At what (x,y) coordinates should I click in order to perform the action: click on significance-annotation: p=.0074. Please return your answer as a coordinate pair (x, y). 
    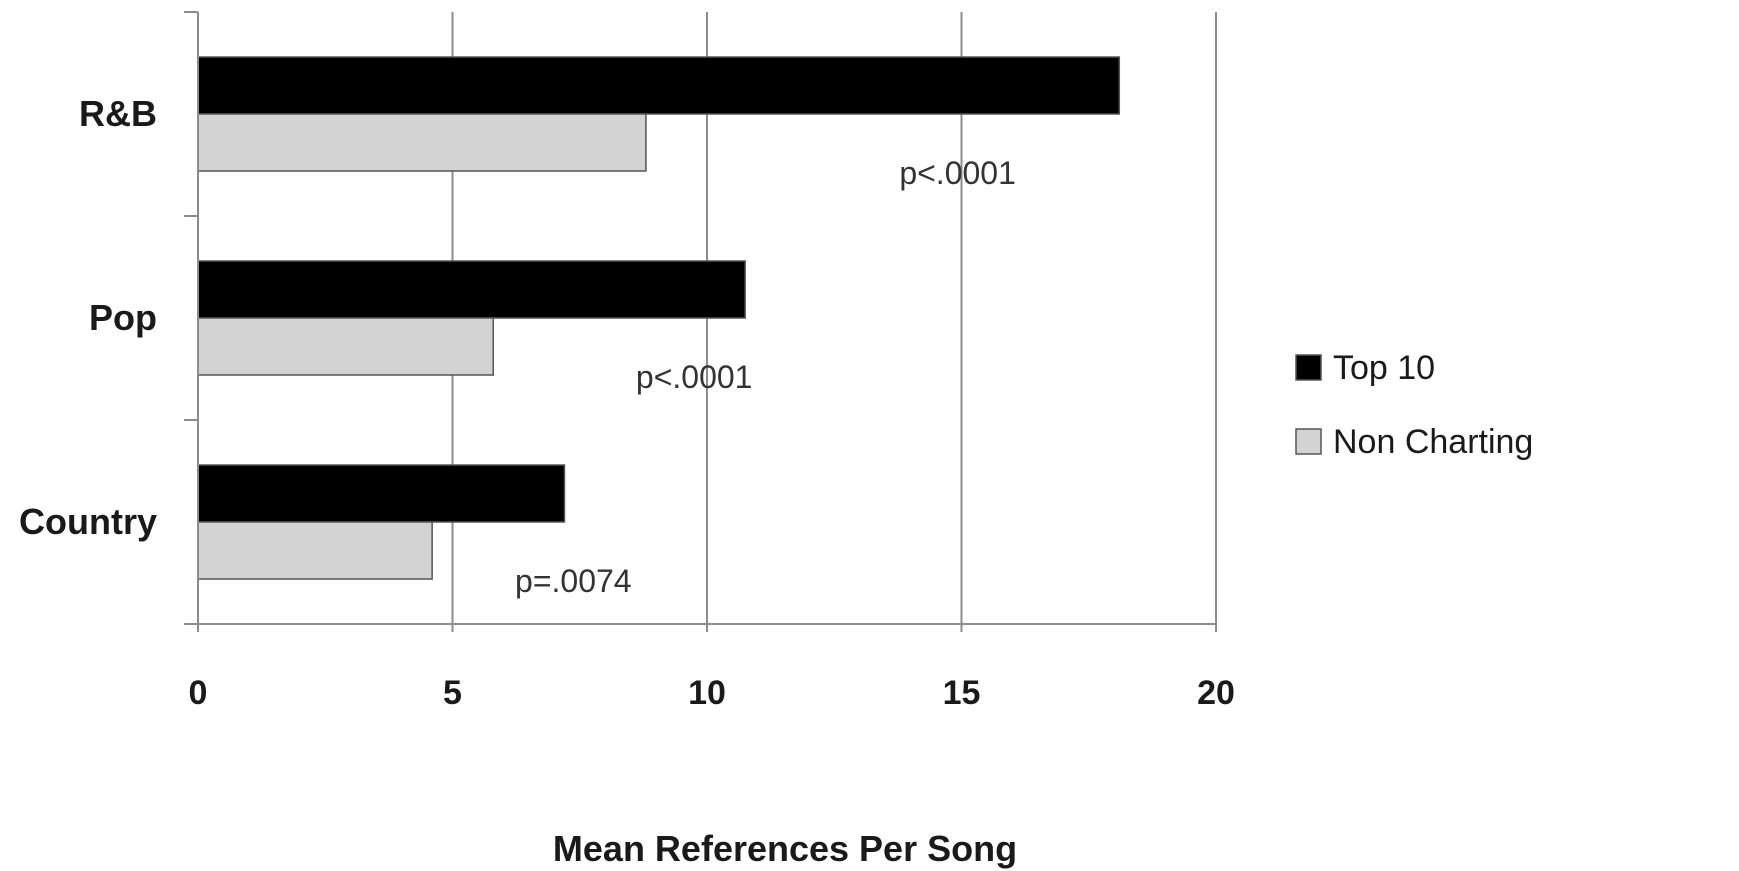
    Looking at the image, I should click on (573, 581).